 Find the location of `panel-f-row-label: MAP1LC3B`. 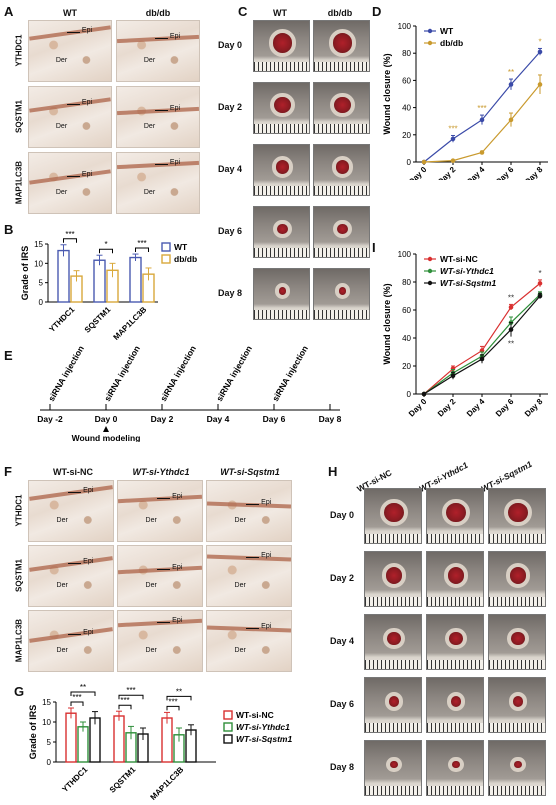

panel-f-row-label: MAP1LC3B is located at coordinates (19, 640).